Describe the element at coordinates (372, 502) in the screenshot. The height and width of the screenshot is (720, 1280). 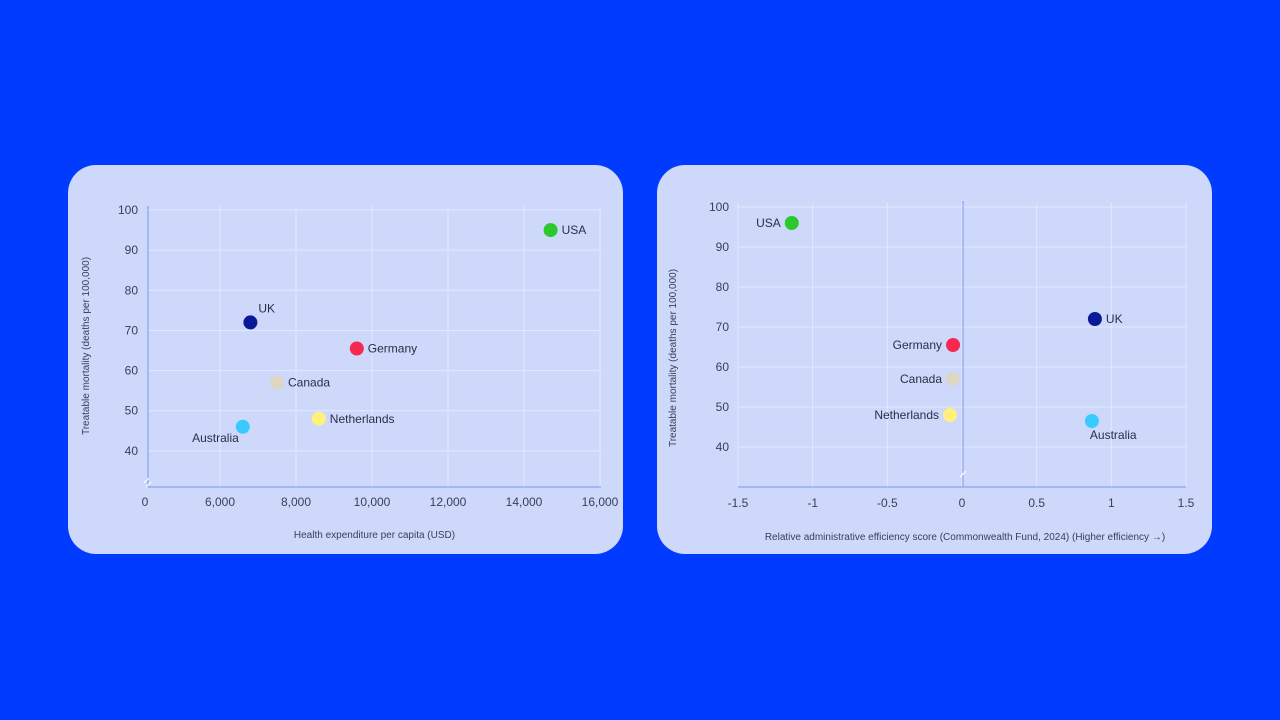
I see `x-tick-label: 10,000` at that location.